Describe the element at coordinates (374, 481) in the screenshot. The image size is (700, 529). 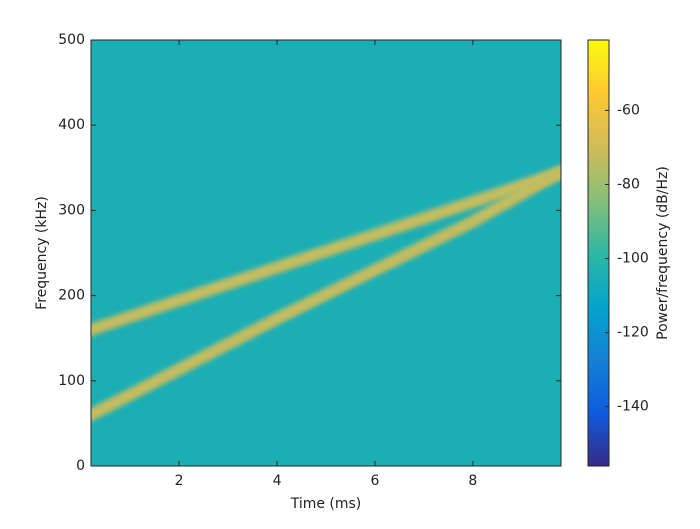
I see `x-tick-label: 6` at that location.